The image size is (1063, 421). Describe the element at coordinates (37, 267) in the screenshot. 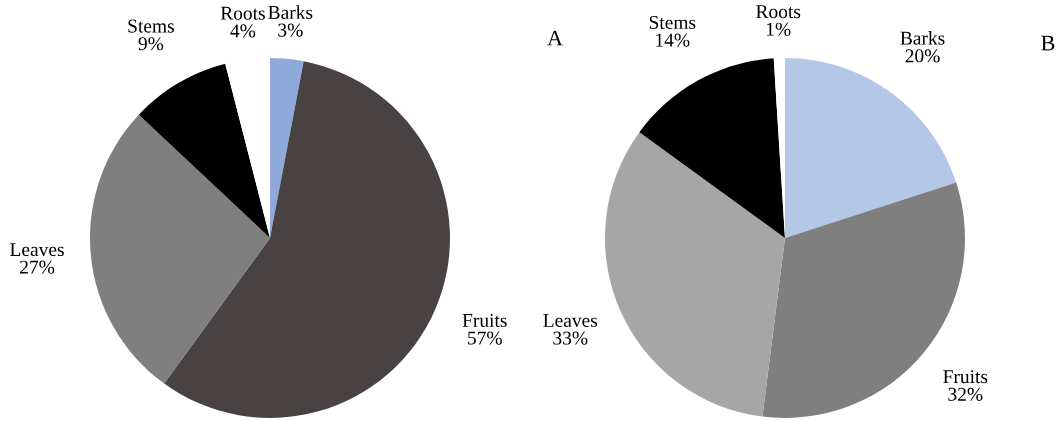

I see `data-label: 27%` at that location.